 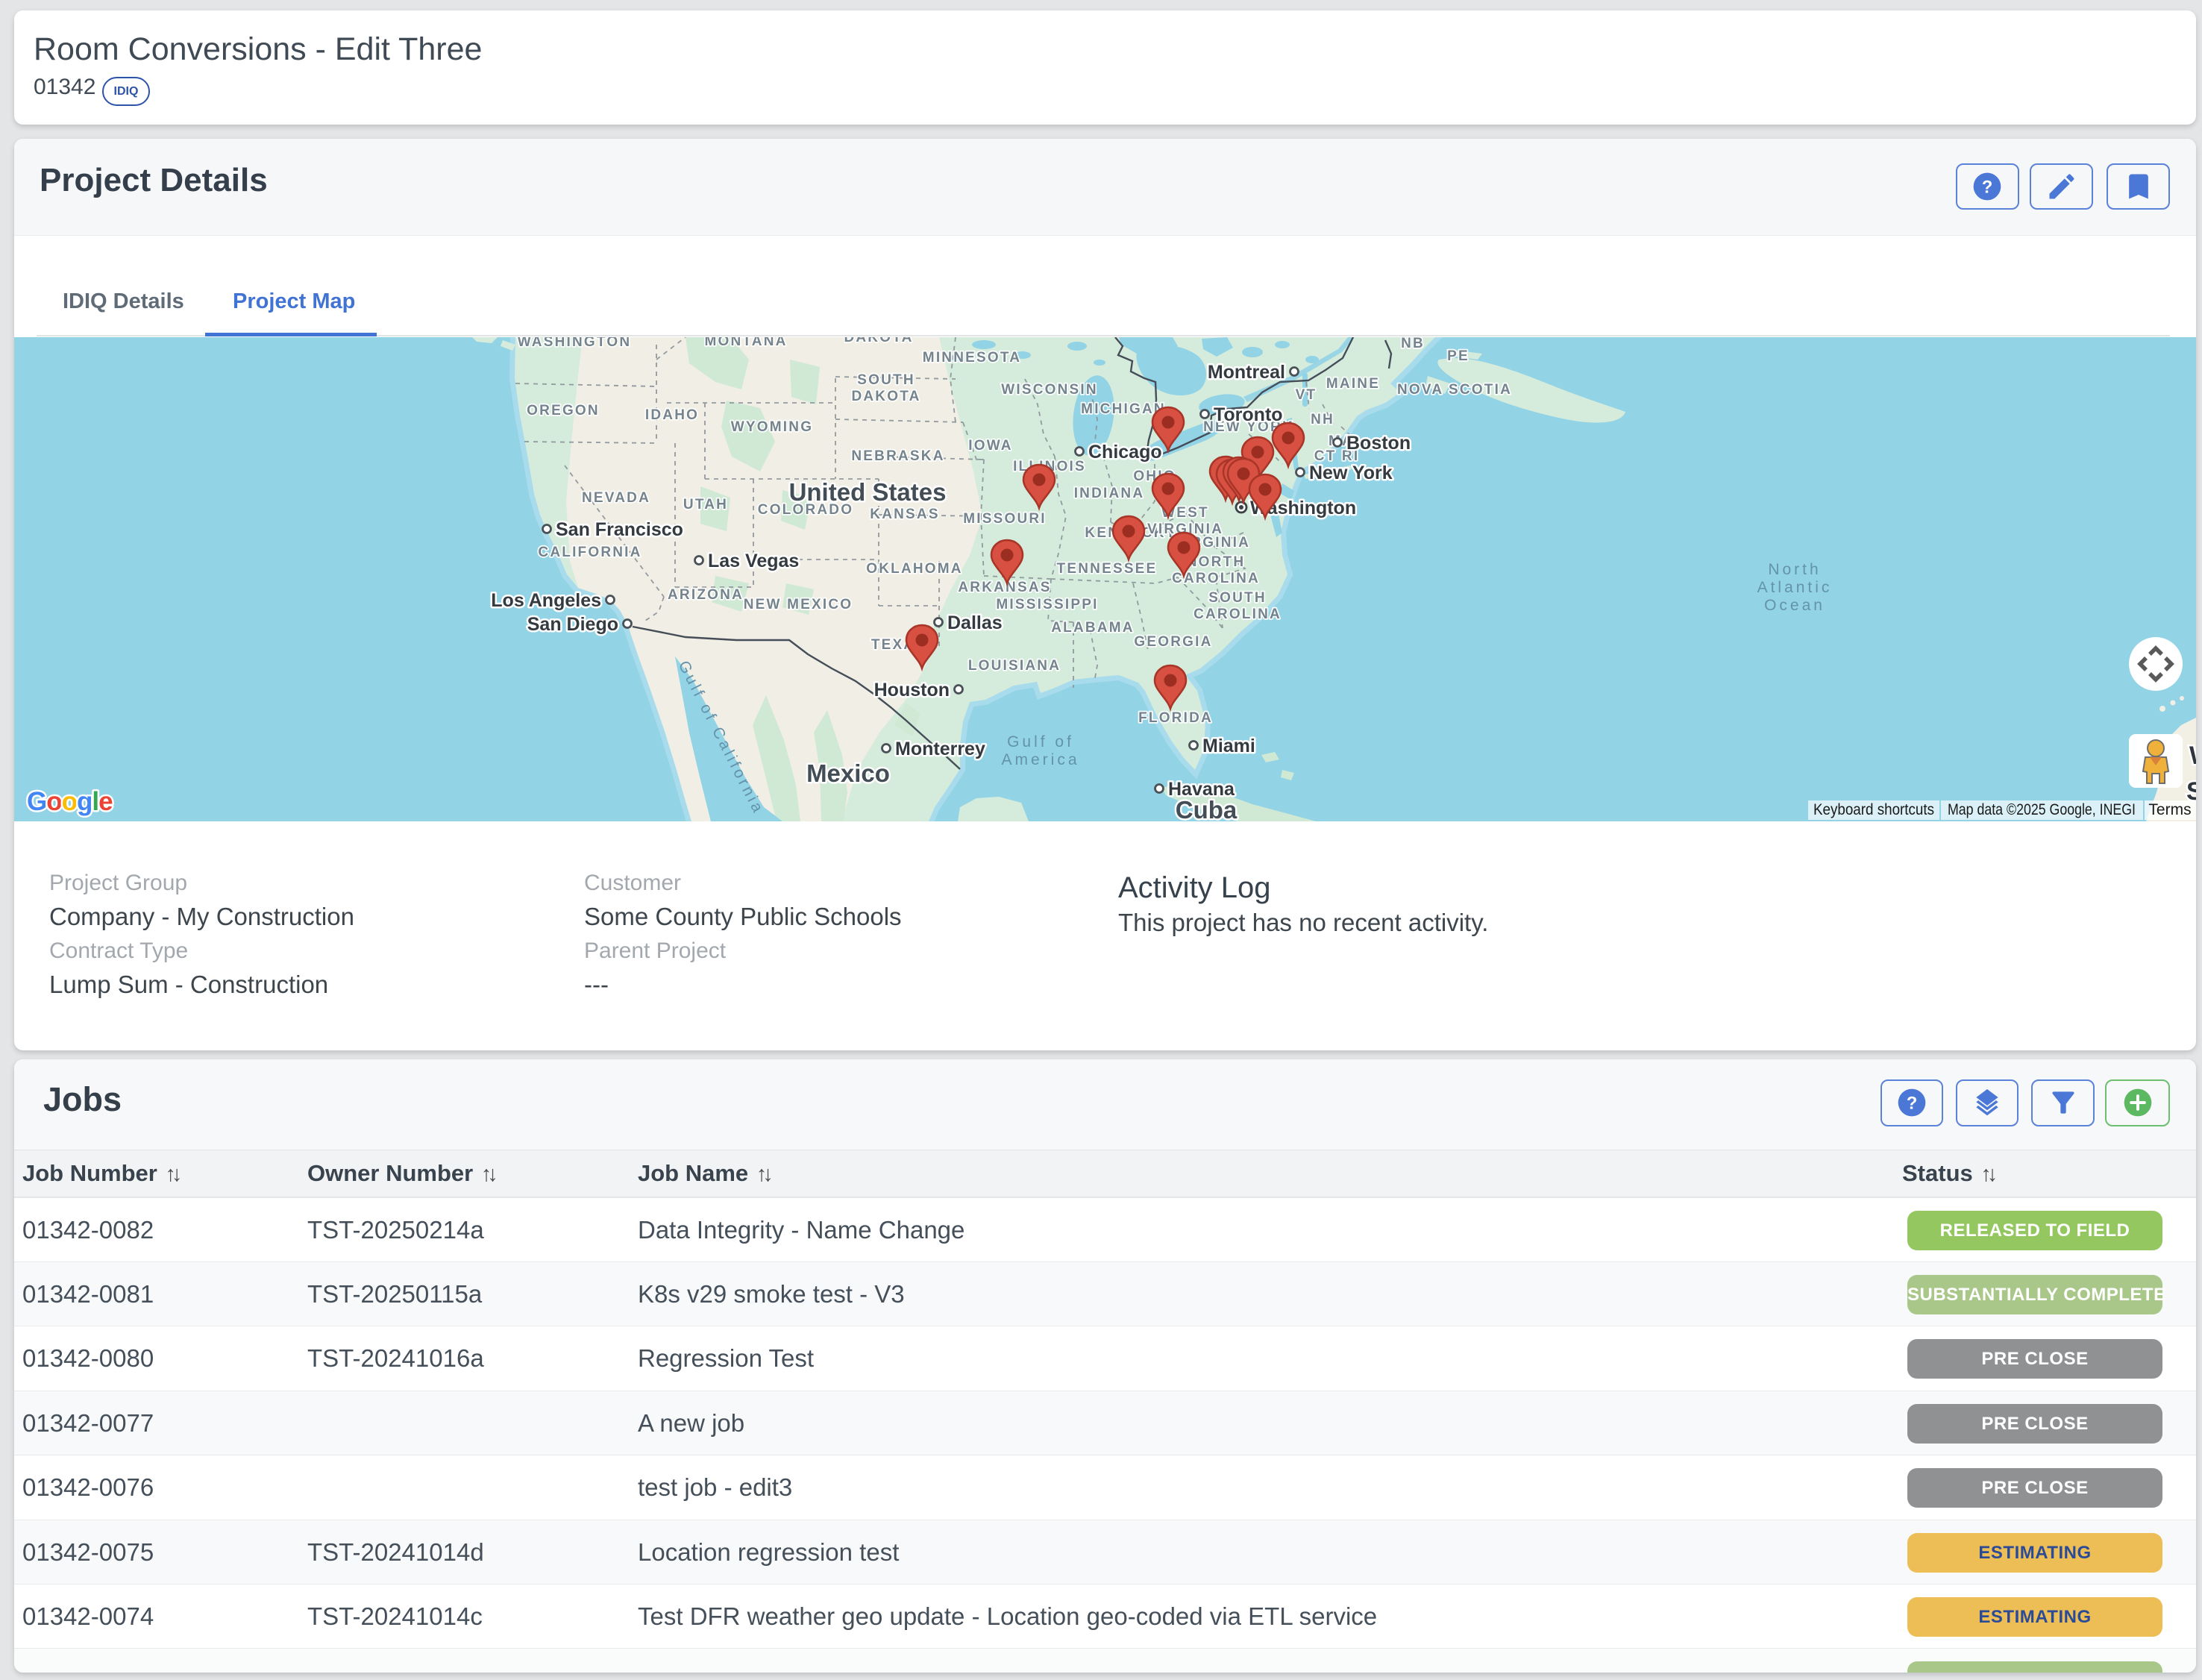 What do you see at coordinates (546, 600) in the screenshot?
I see `svg-text: Los Angeles` at bounding box center [546, 600].